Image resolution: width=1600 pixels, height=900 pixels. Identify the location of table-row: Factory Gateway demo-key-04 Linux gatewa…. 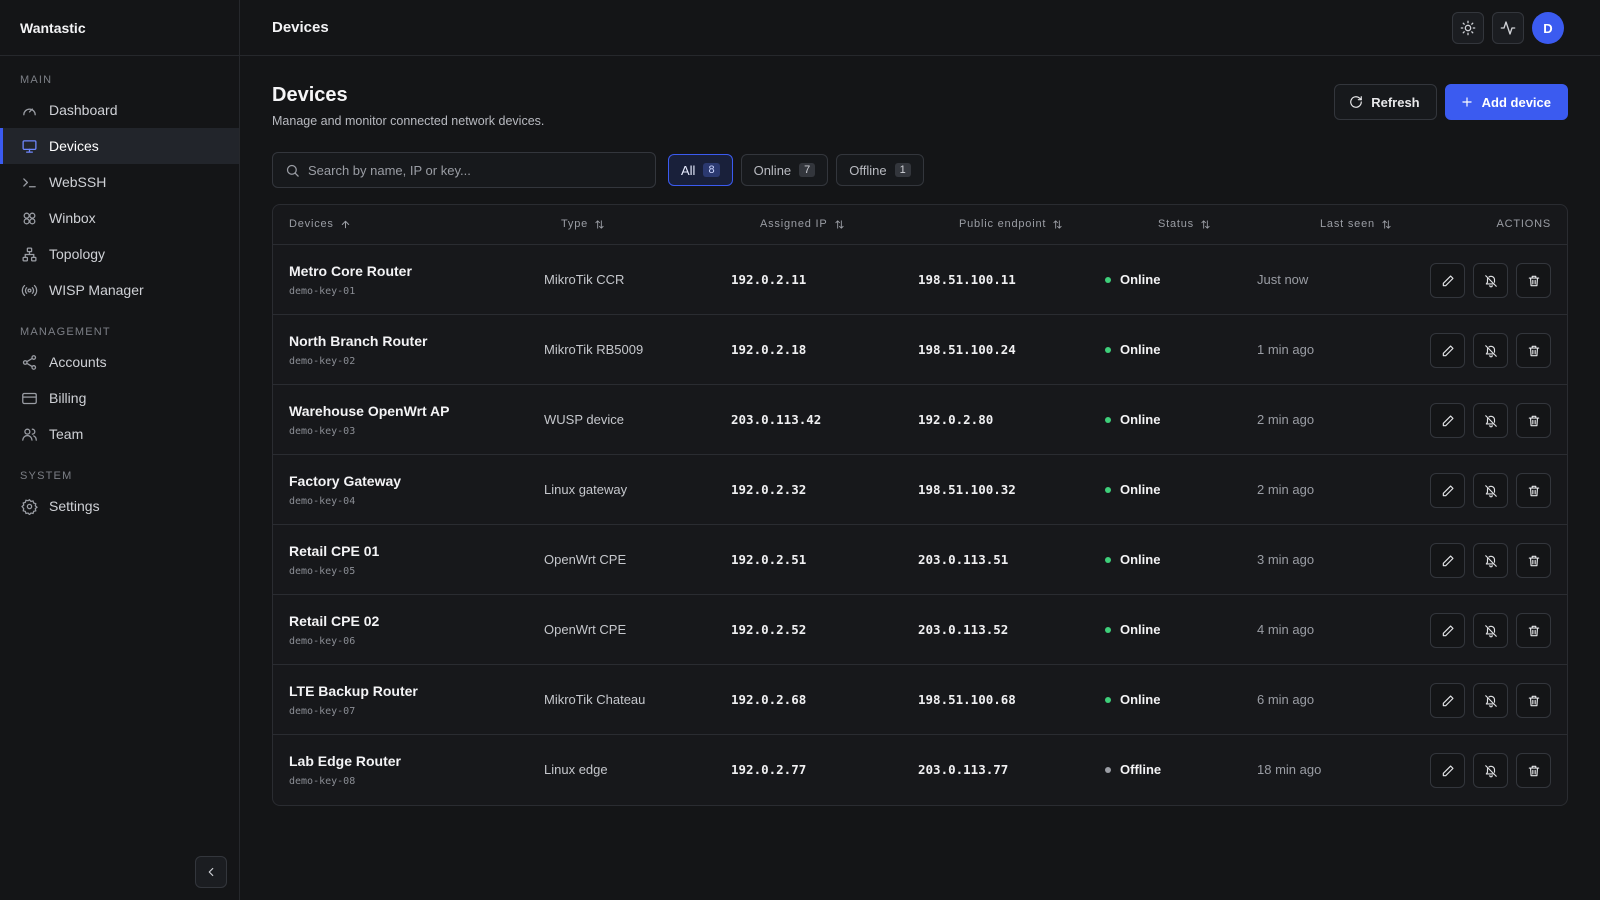
(920, 490).